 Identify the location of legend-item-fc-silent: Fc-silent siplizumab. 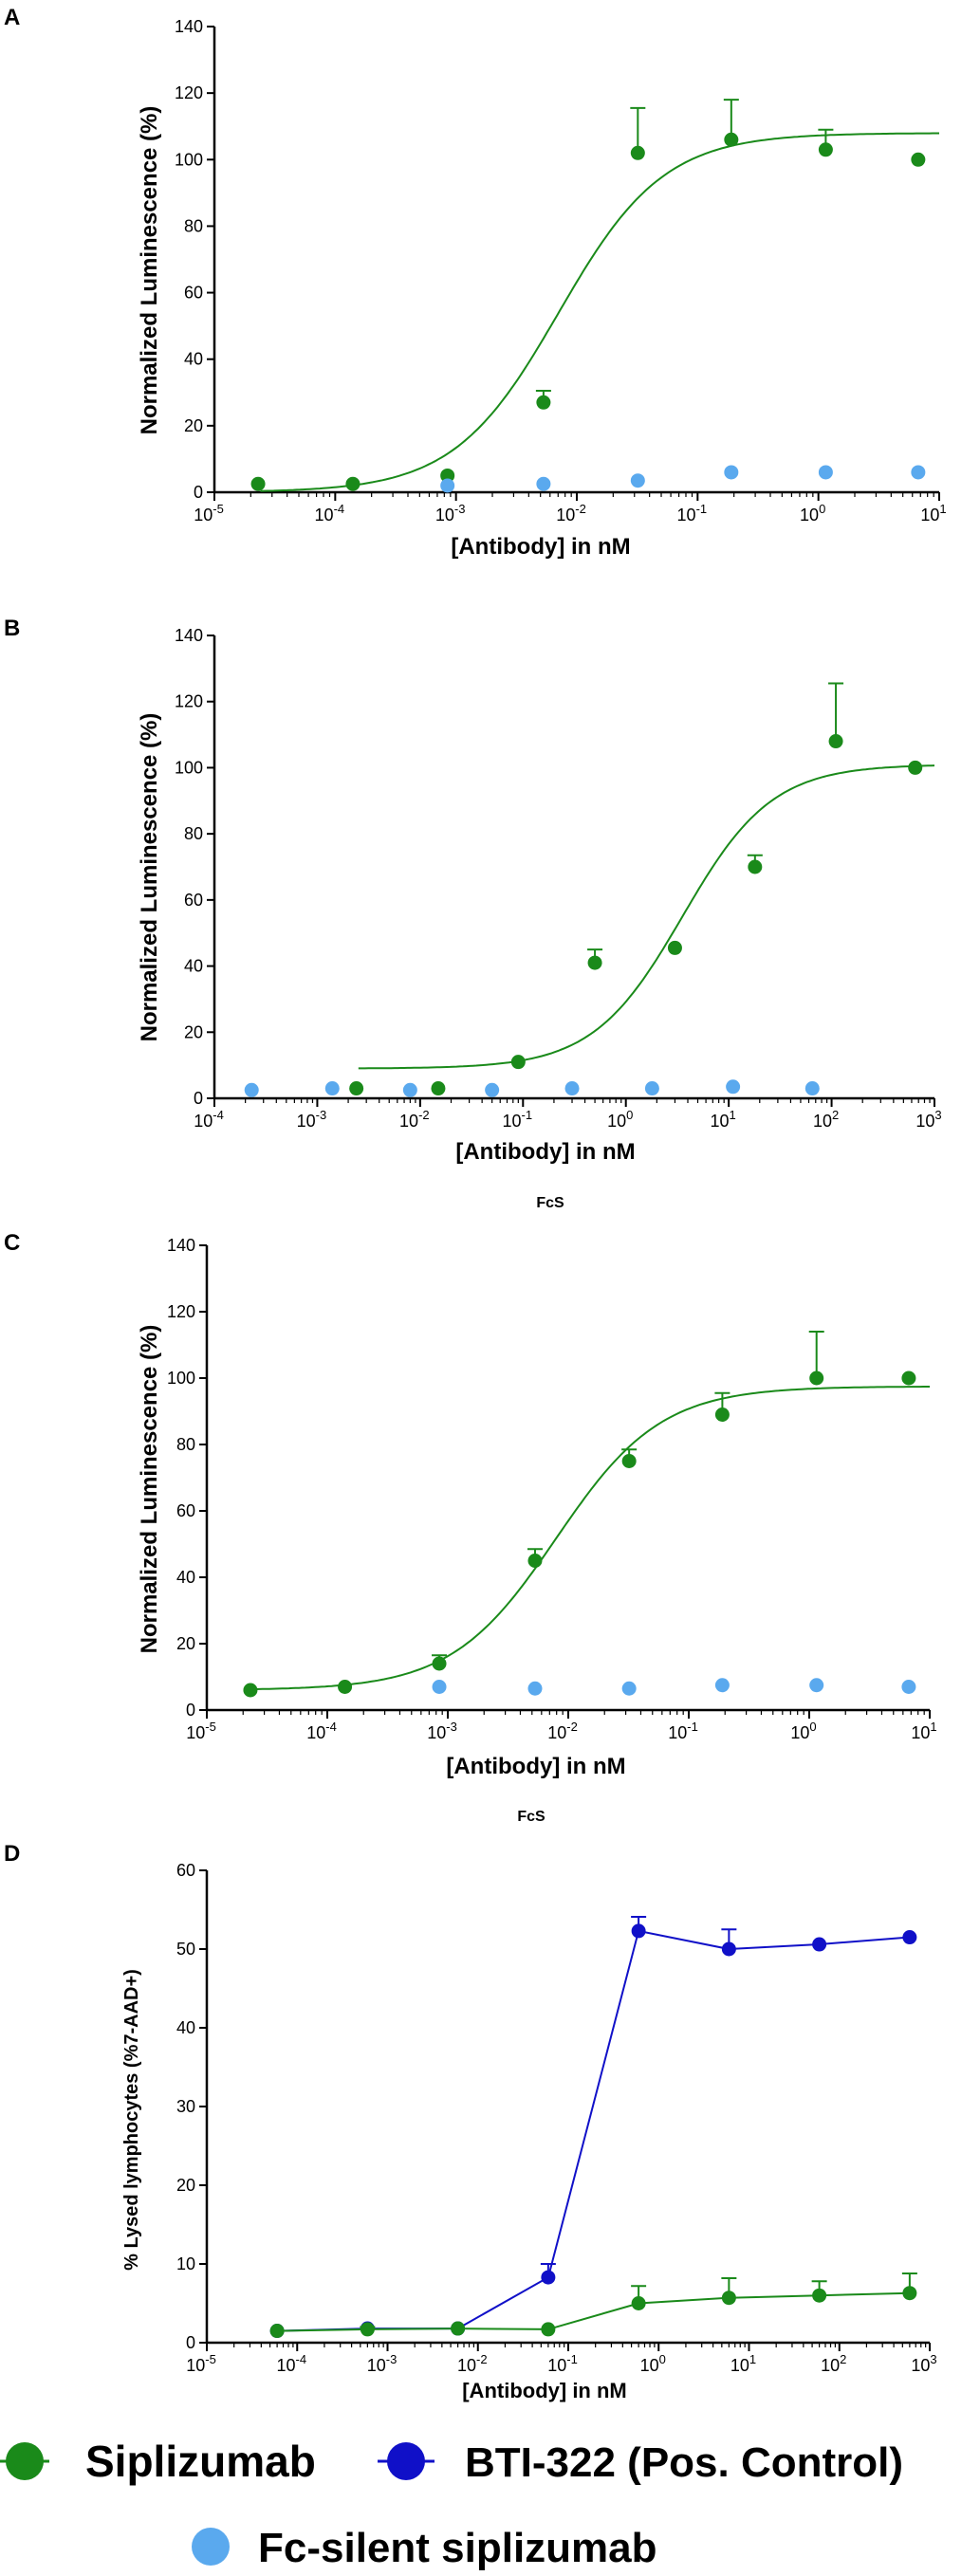
(424, 2548).